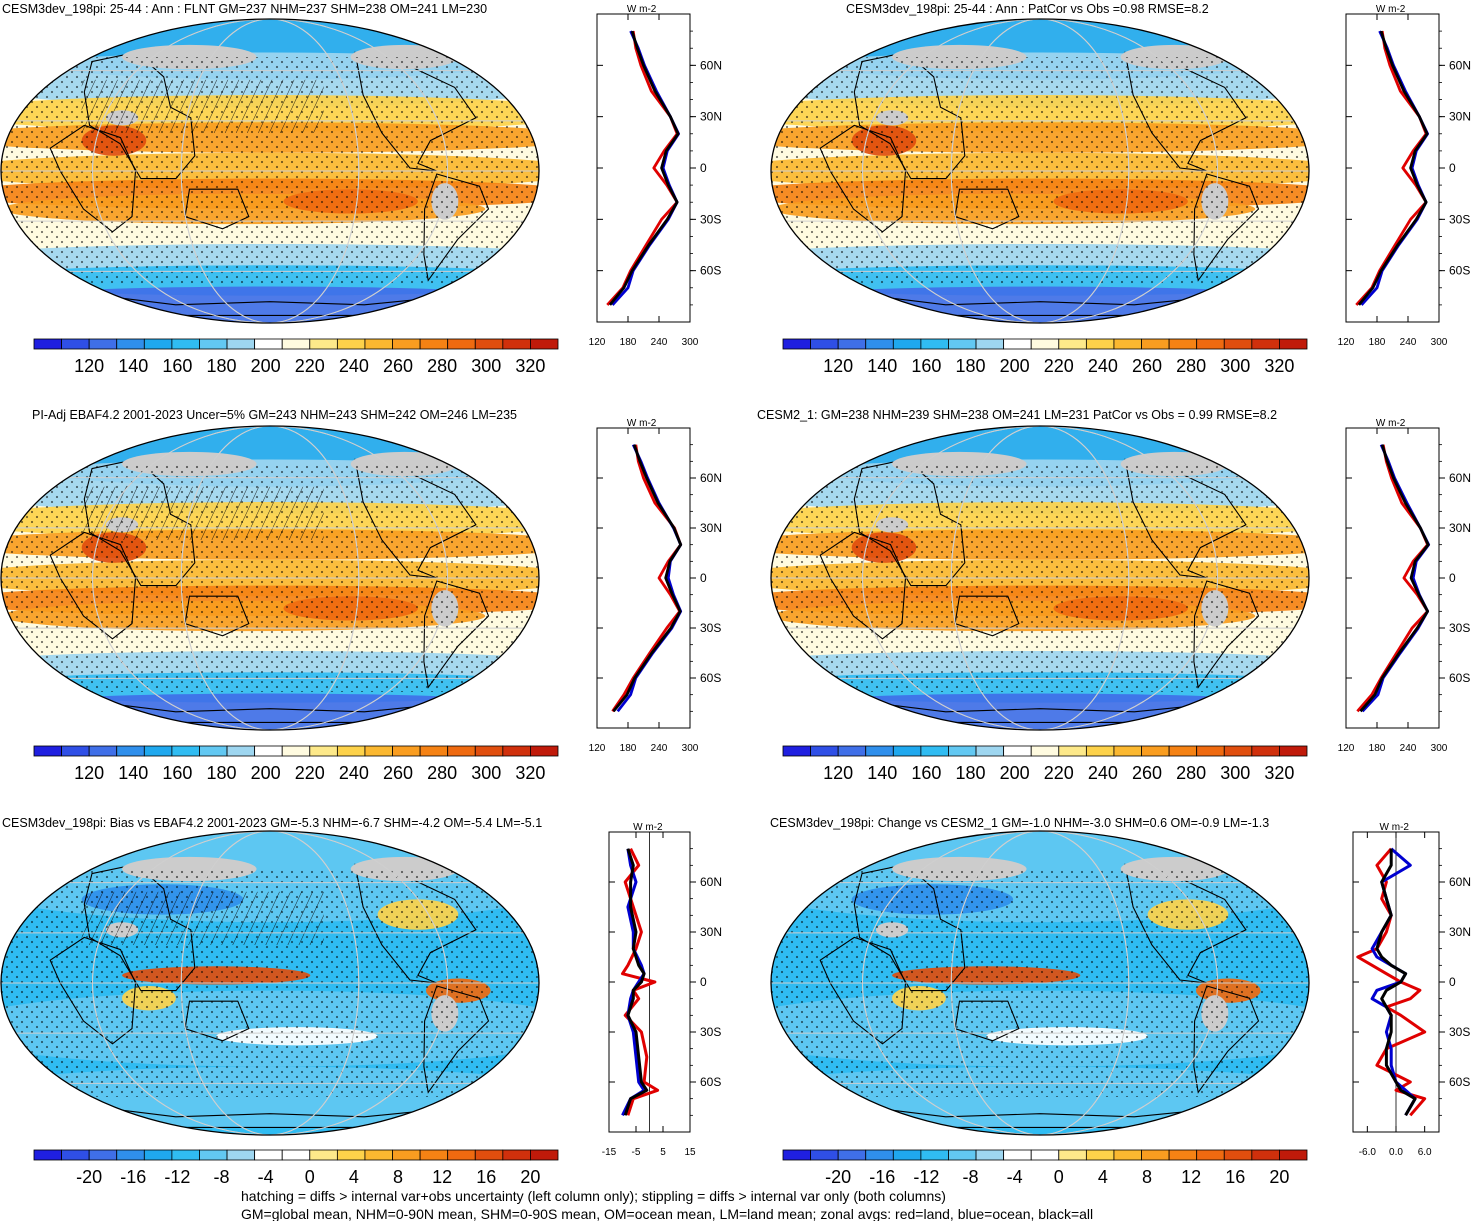  Describe the element at coordinates (711, 932) in the screenshot. I see `zonal-lat-label: 30N` at that location.